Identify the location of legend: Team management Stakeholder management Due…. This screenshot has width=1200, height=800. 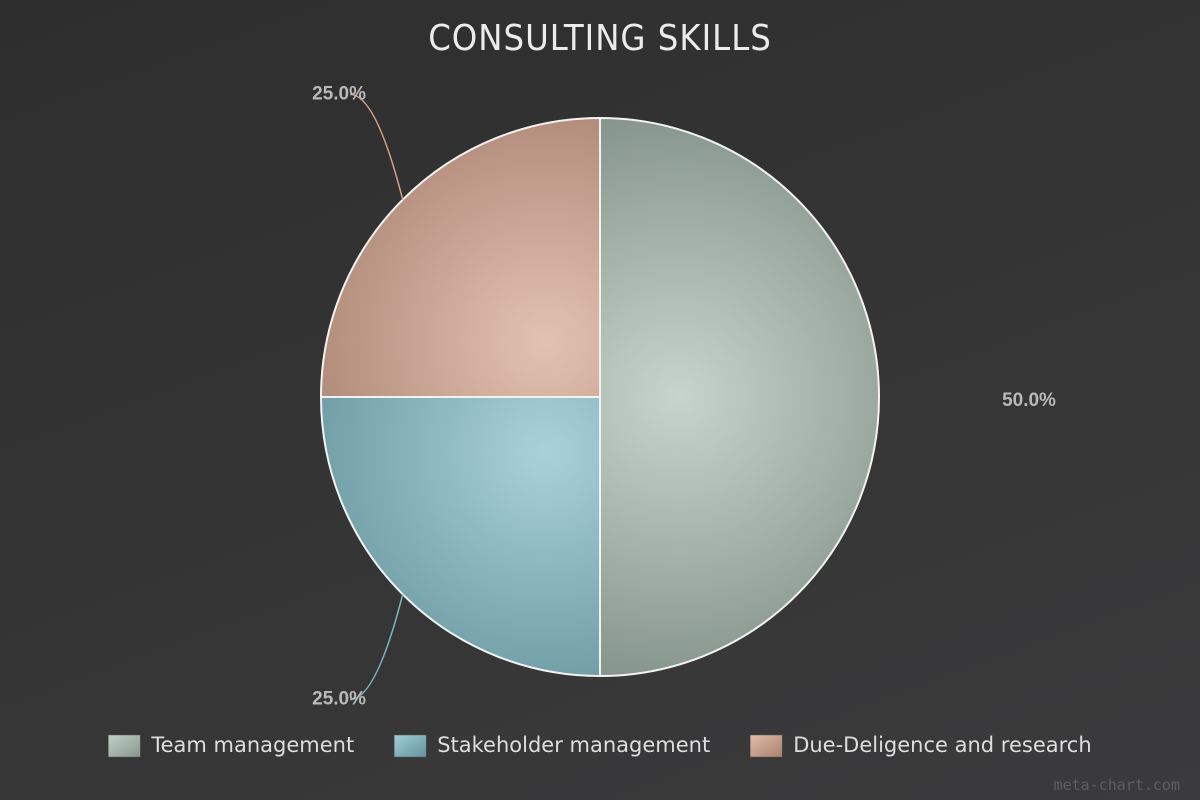
(600, 745).